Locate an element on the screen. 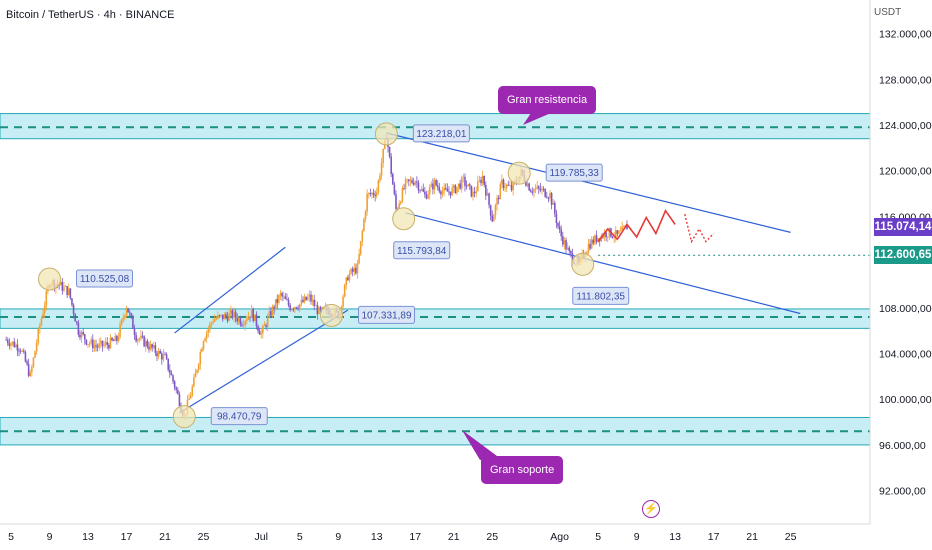  lightning-icon: ⚡ is located at coordinates (651, 509).